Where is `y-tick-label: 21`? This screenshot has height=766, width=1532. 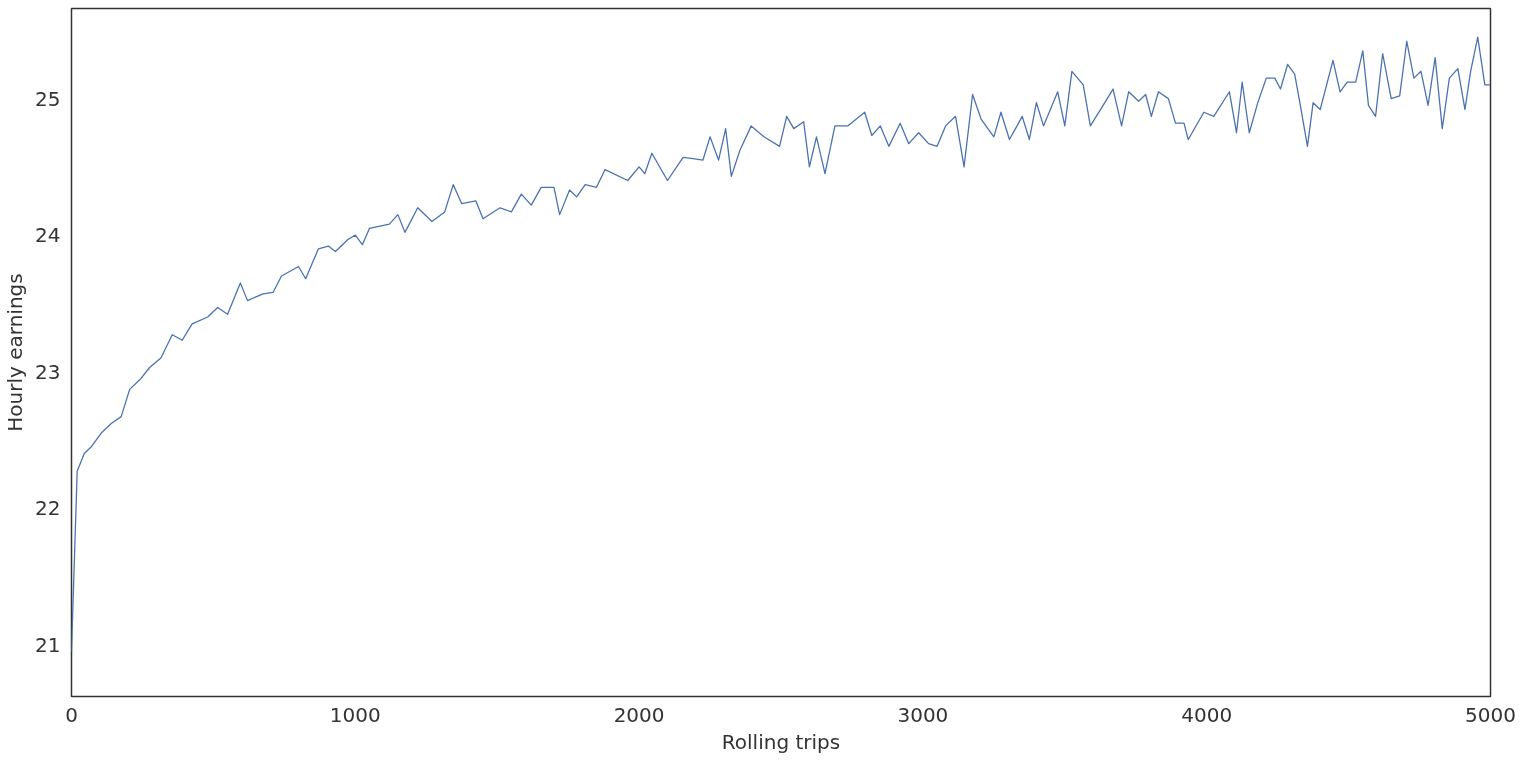 y-tick-label: 21 is located at coordinates (48, 644).